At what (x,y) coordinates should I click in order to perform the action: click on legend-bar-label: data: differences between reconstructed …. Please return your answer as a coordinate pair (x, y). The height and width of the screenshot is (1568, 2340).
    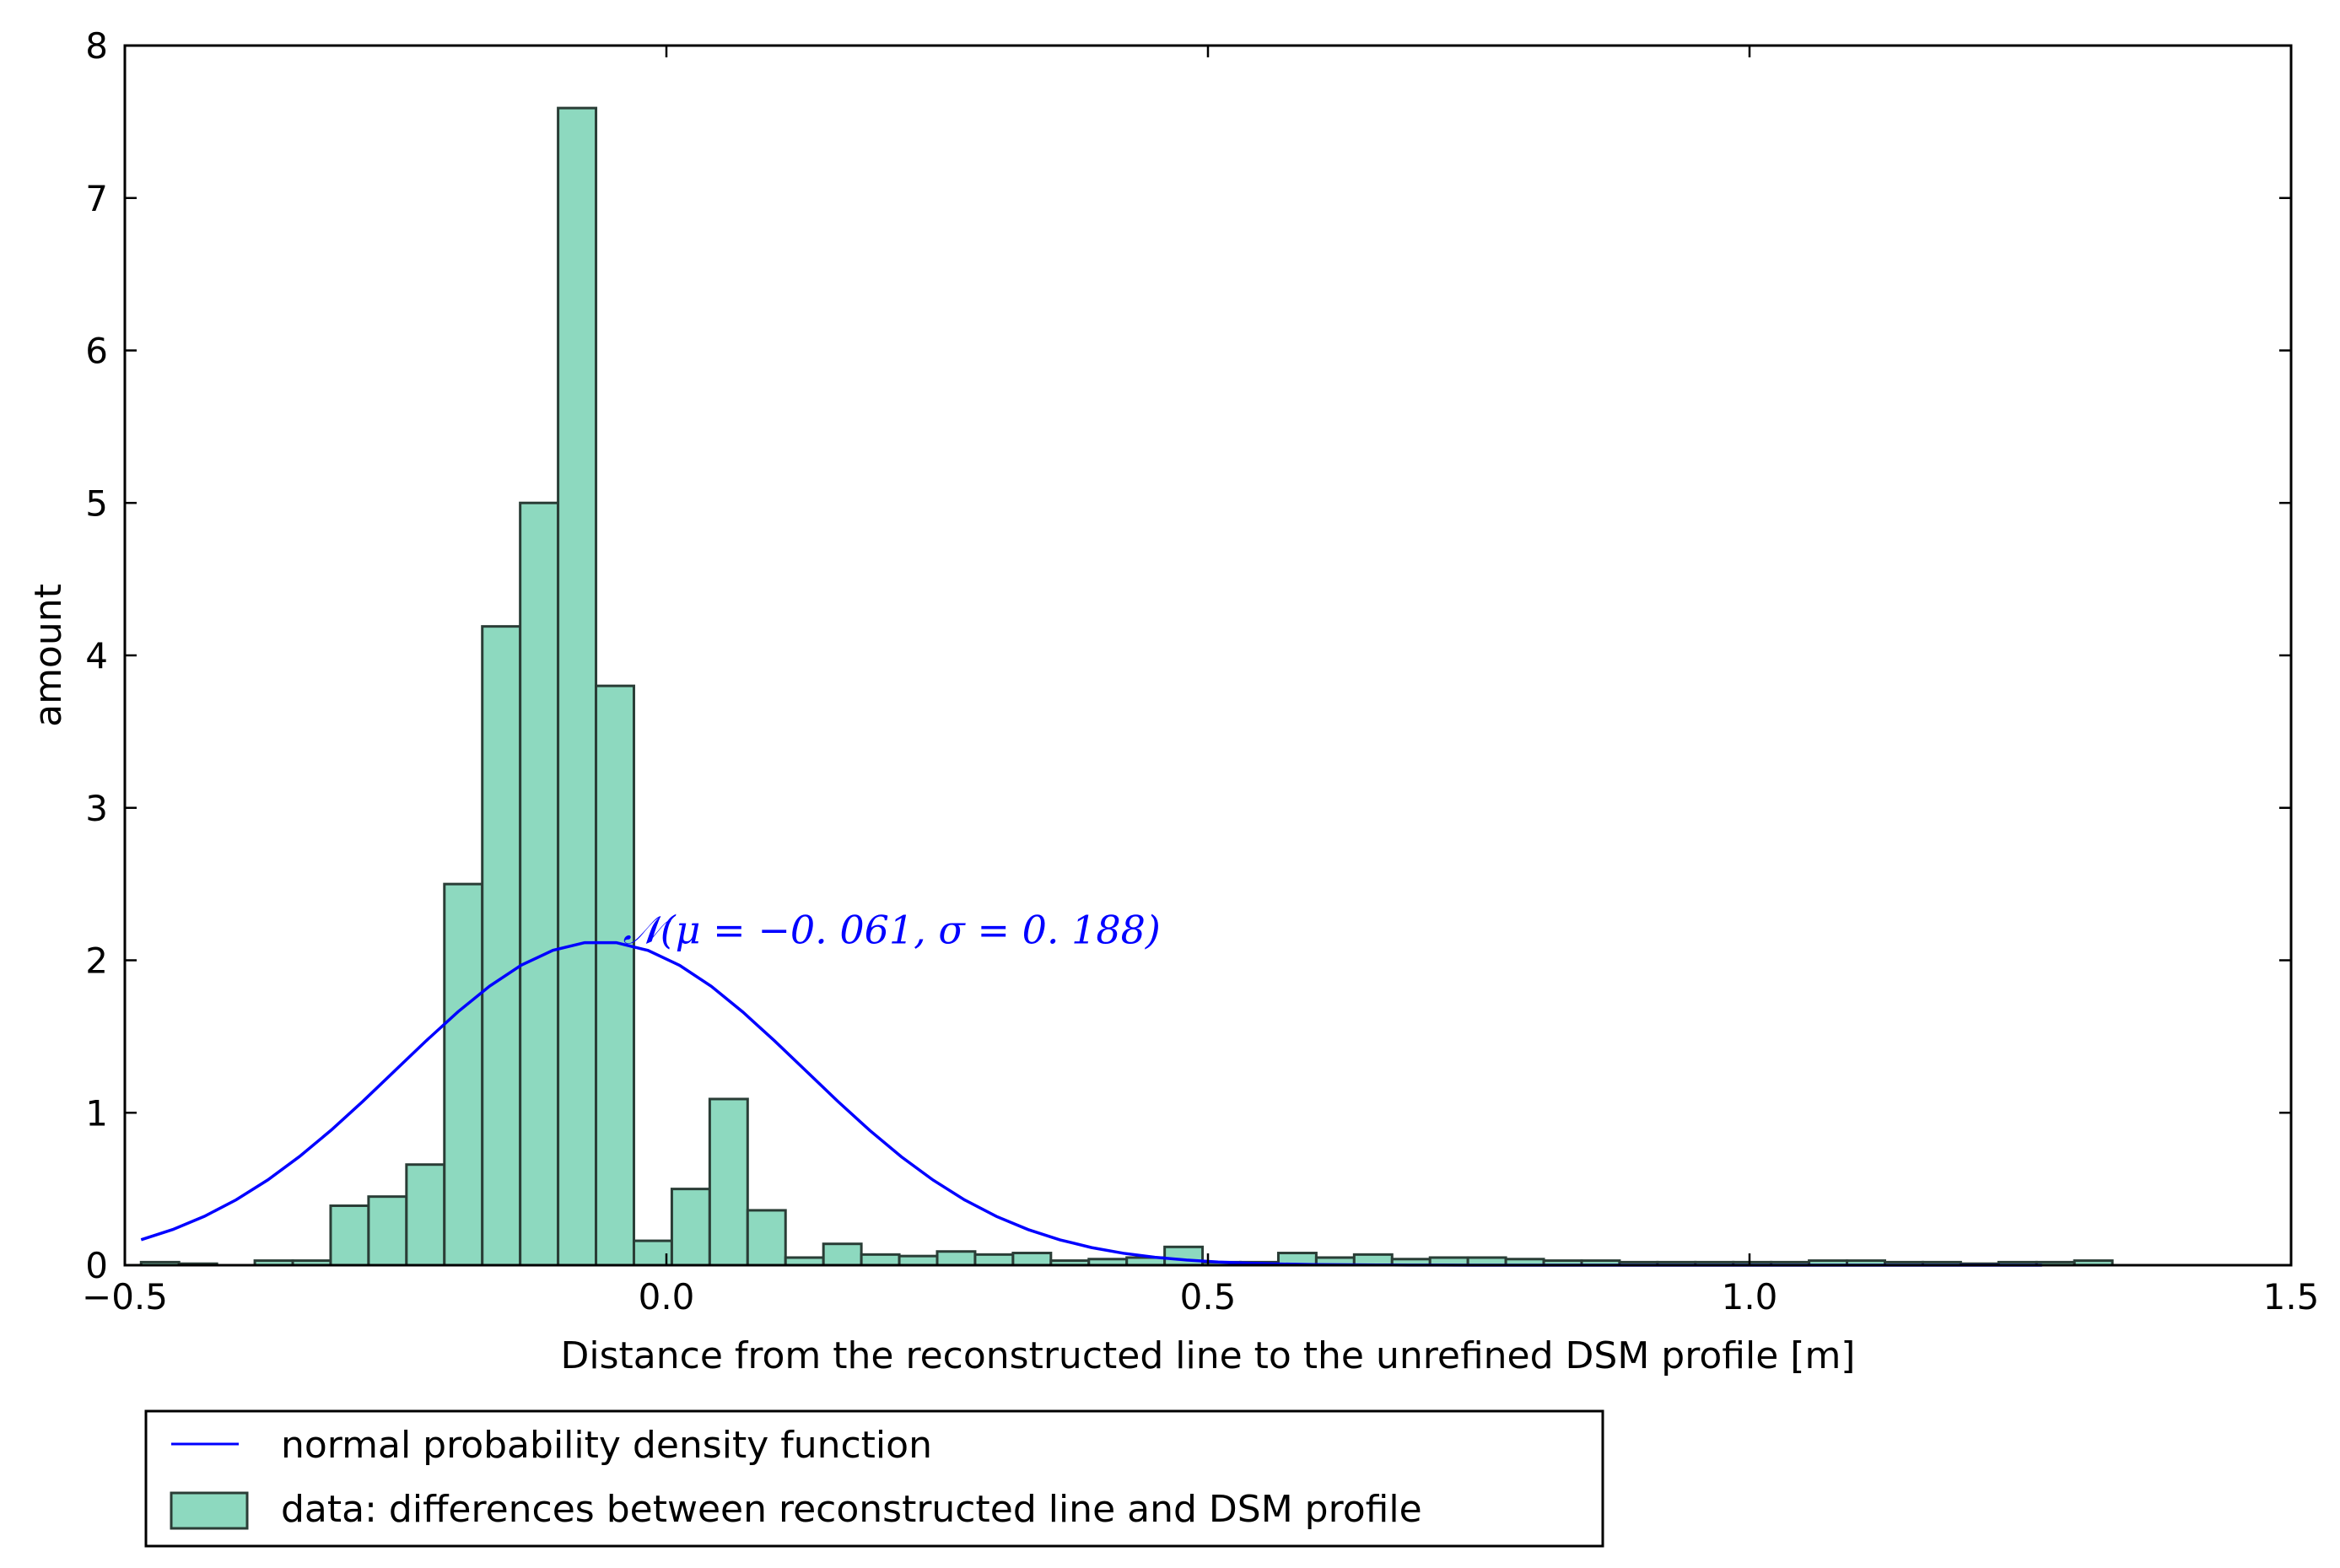
    Looking at the image, I should click on (851, 1509).